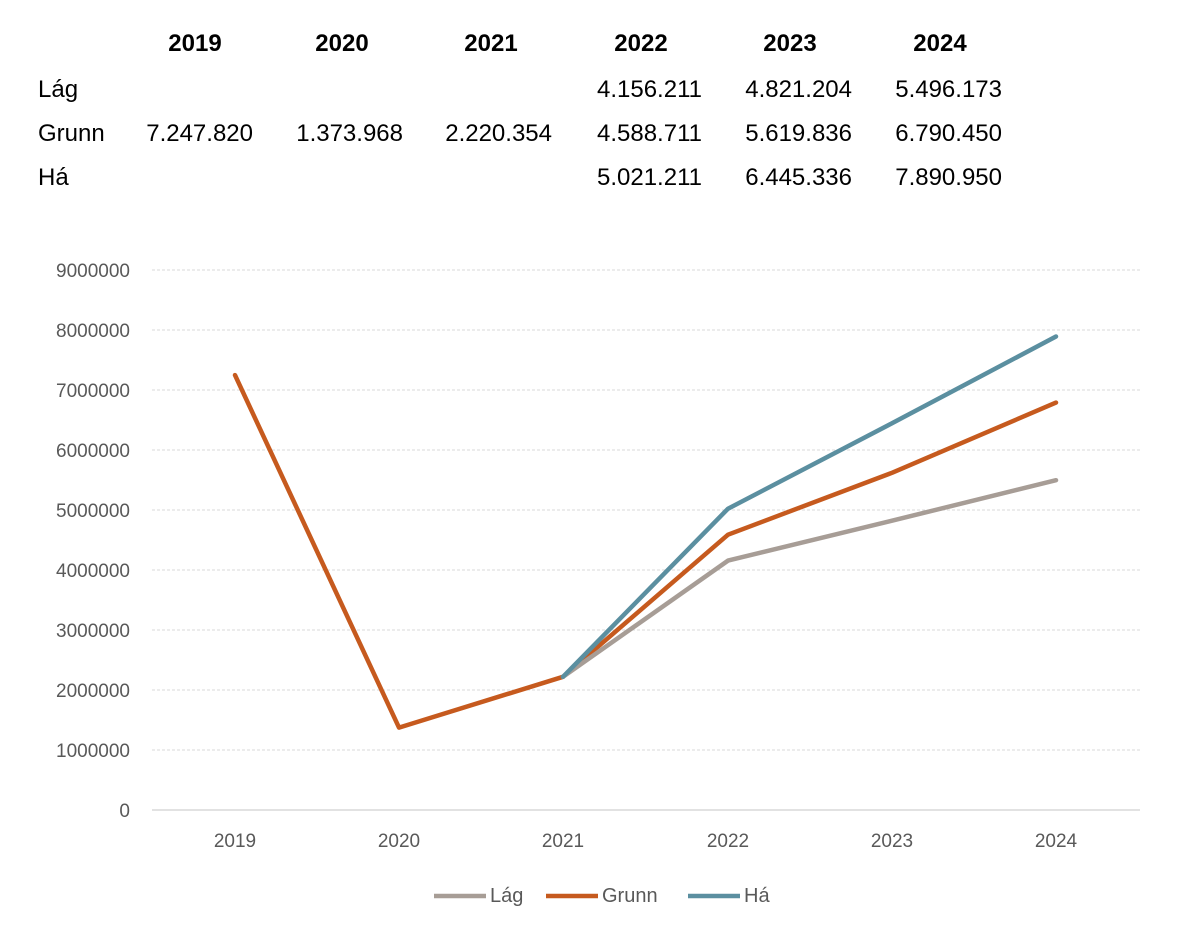  I want to click on table-cell: 5.496.173, so click(948, 89).